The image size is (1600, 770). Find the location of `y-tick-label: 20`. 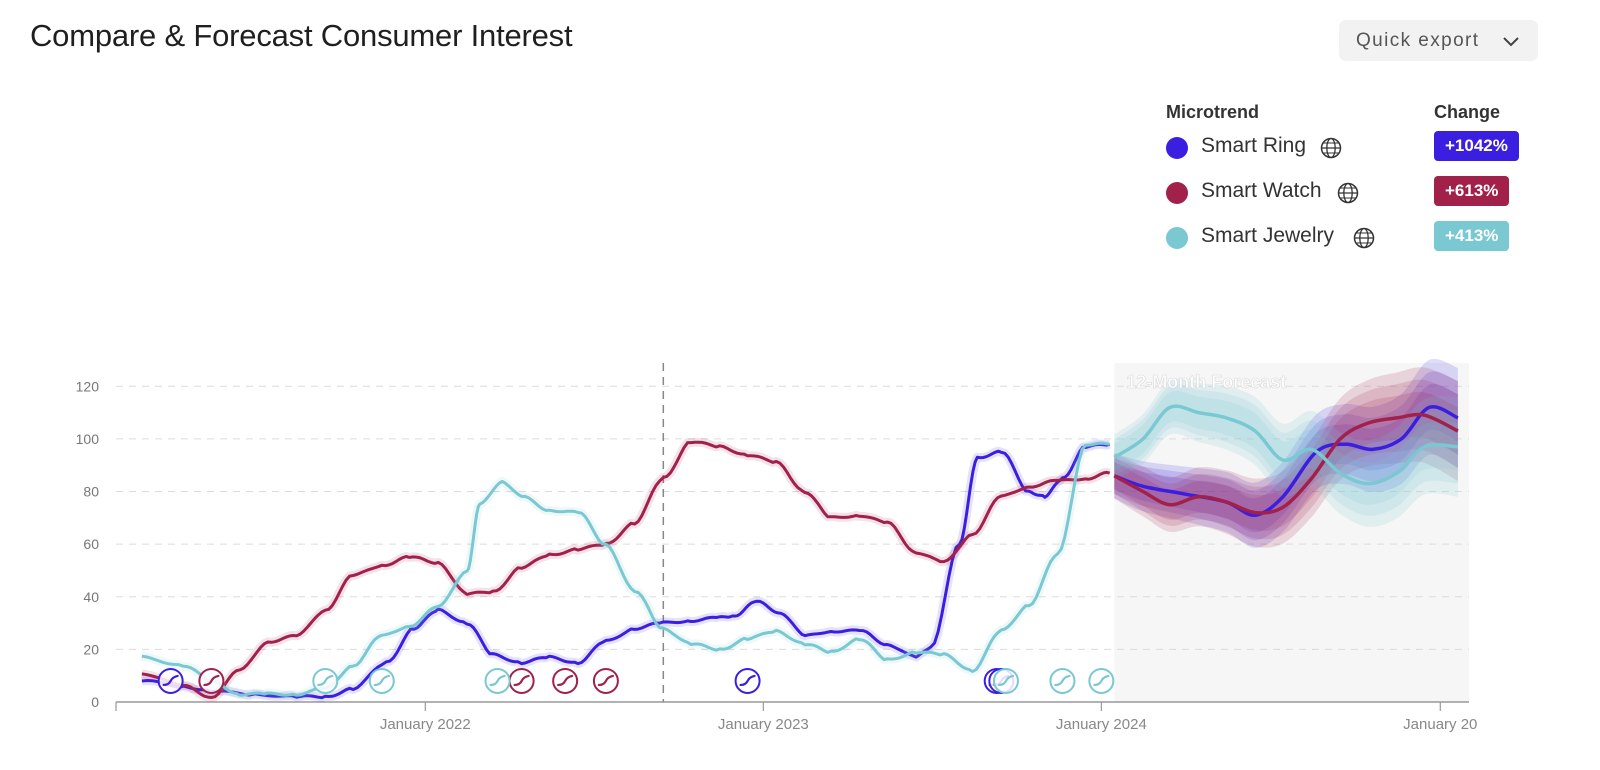

y-tick-label: 20 is located at coordinates (91, 649).